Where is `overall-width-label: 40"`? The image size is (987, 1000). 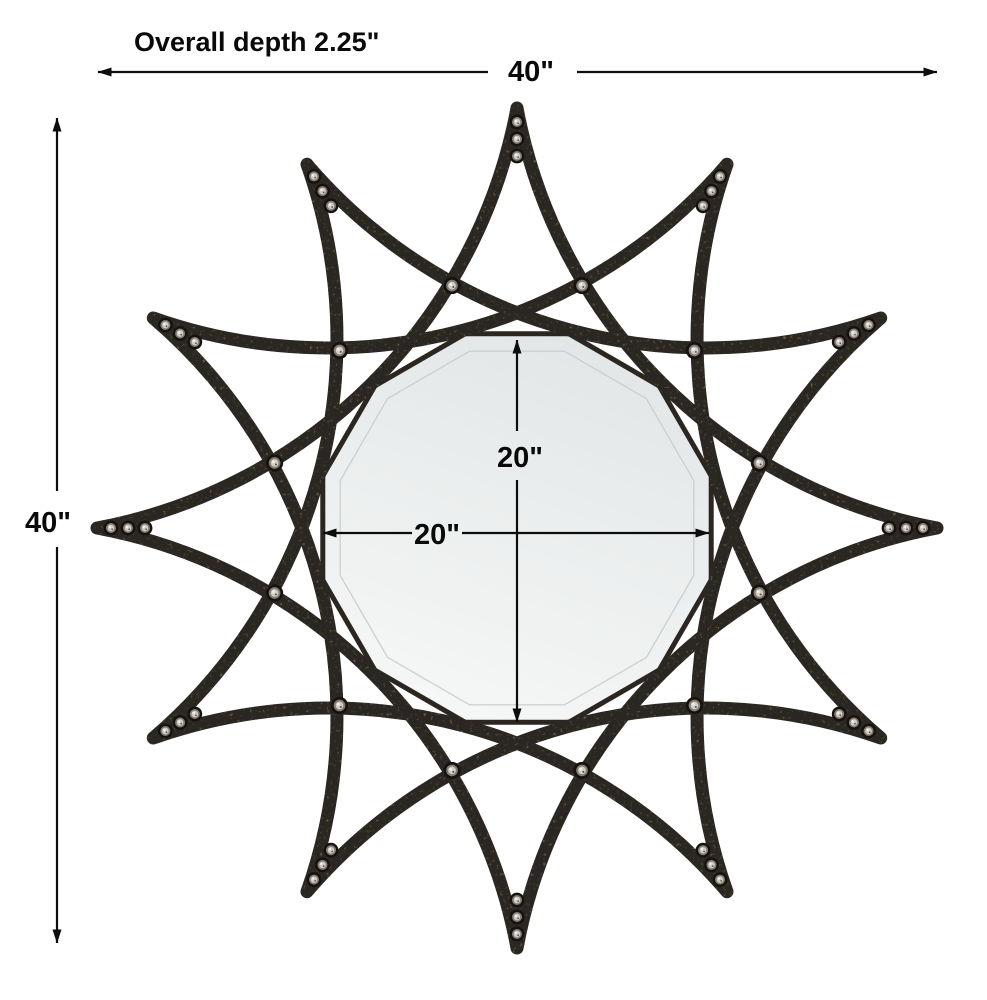 overall-width-label: 40" is located at coordinates (531, 72).